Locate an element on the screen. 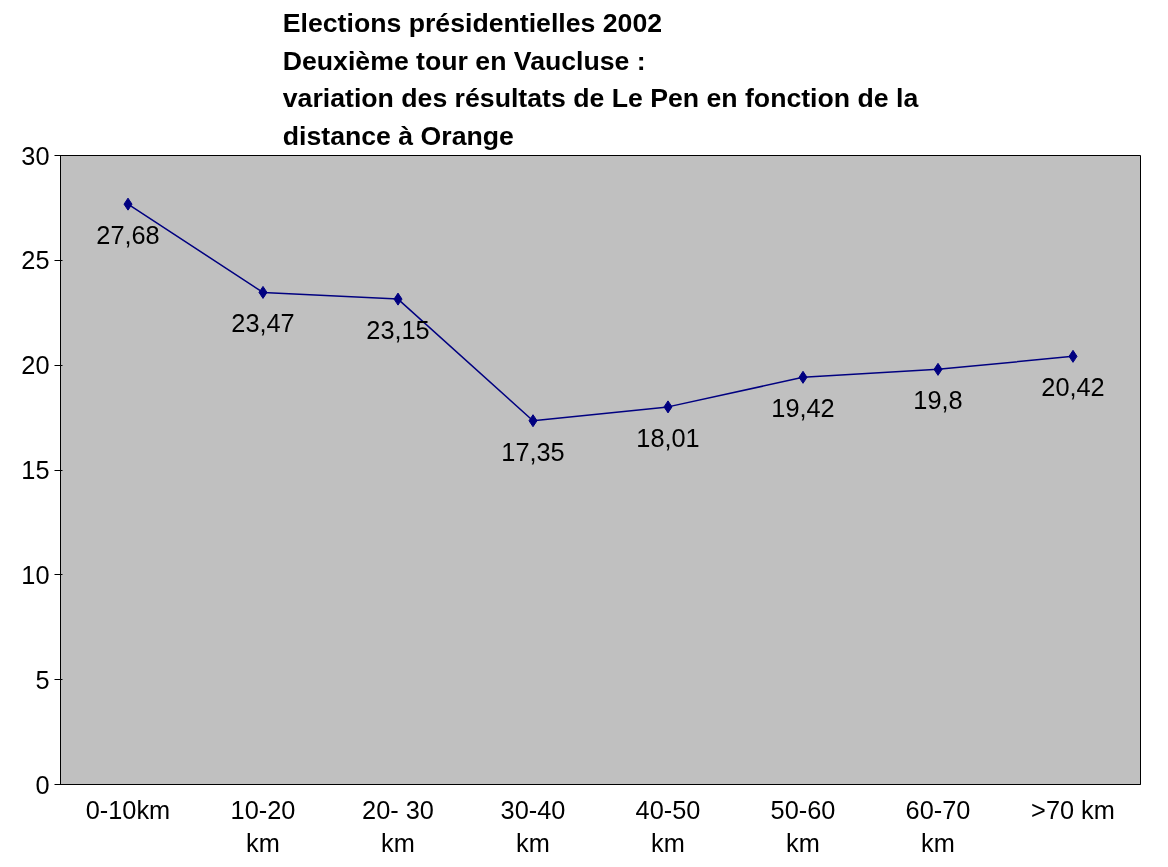 The width and height of the screenshot is (1168, 867). y-tick-label: 25 is located at coordinates (35, 260).